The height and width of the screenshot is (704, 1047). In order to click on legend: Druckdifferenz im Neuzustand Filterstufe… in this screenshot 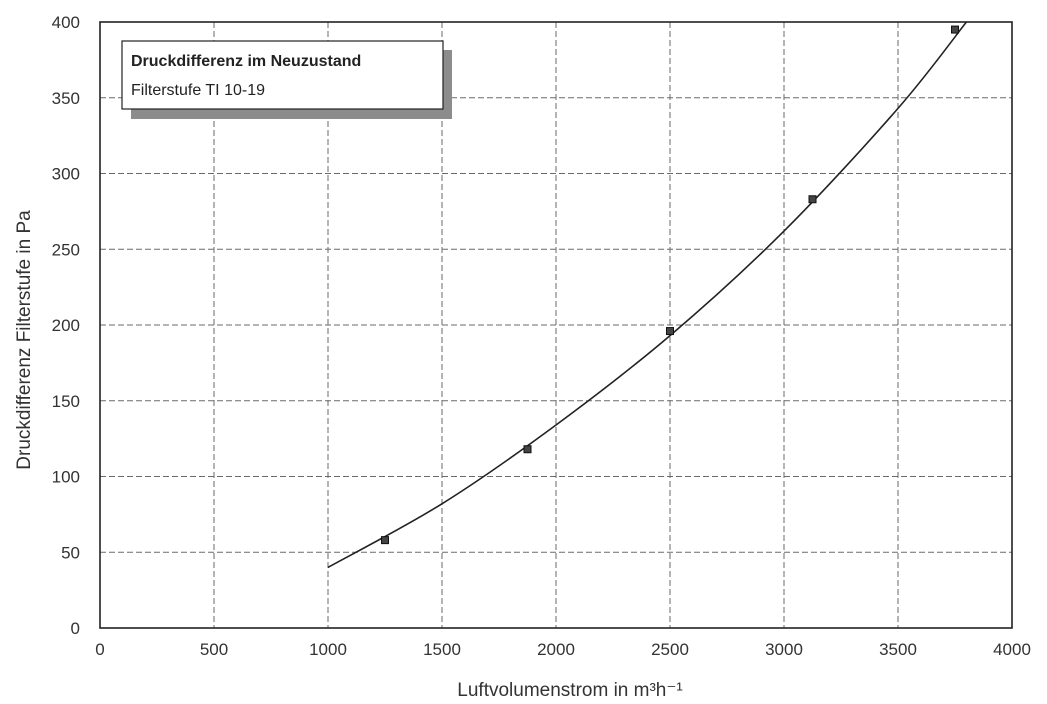, I will do `click(286, 79)`.